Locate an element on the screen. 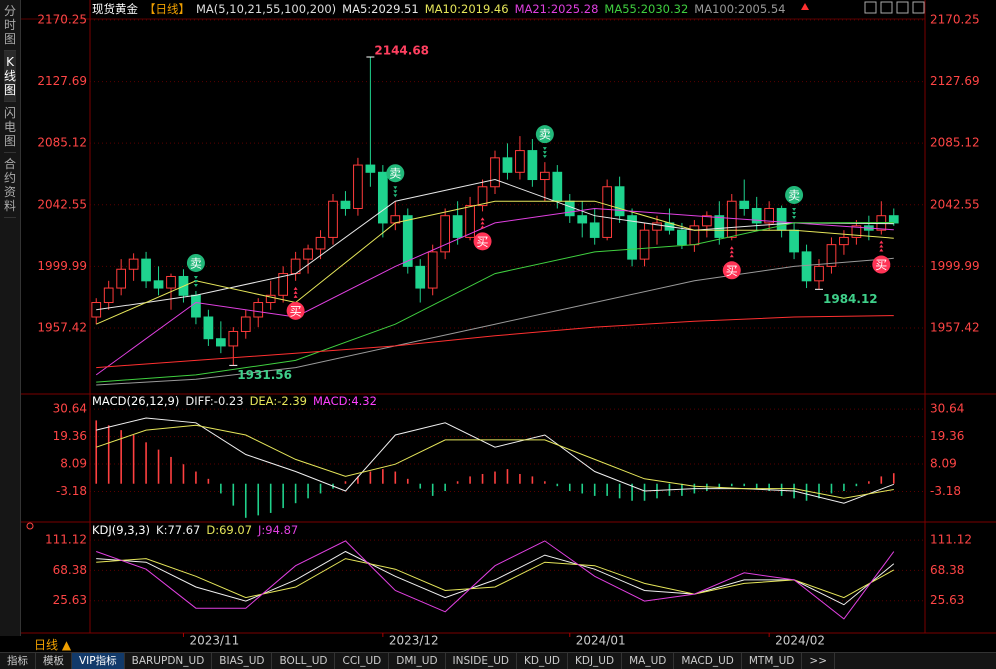  legend-entry: D:69.07 is located at coordinates (229, 530).